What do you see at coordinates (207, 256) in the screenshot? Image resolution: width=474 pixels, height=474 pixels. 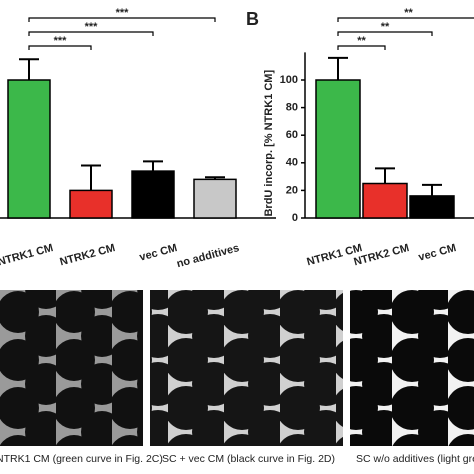 I see `x-tick-label: no additives` at bounding box center [207, 256].